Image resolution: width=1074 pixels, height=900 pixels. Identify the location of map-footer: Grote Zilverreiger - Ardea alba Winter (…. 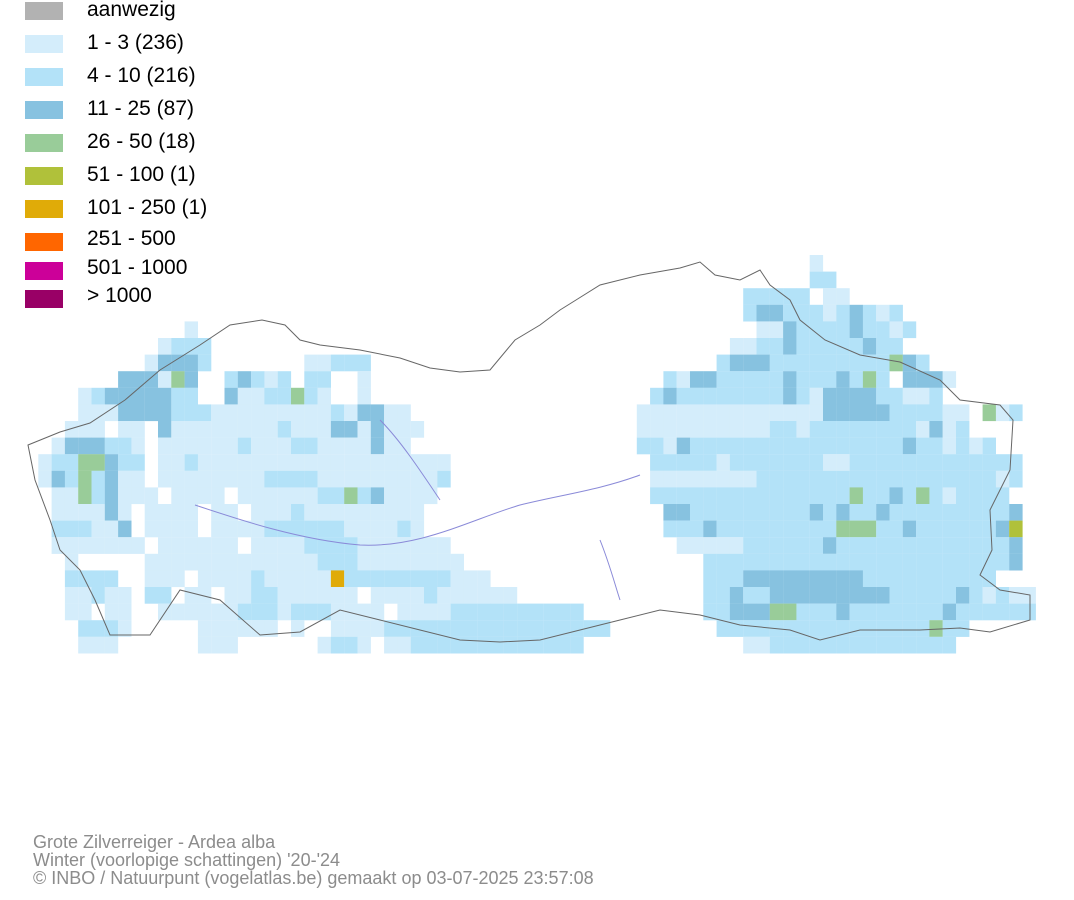
(313, 860).